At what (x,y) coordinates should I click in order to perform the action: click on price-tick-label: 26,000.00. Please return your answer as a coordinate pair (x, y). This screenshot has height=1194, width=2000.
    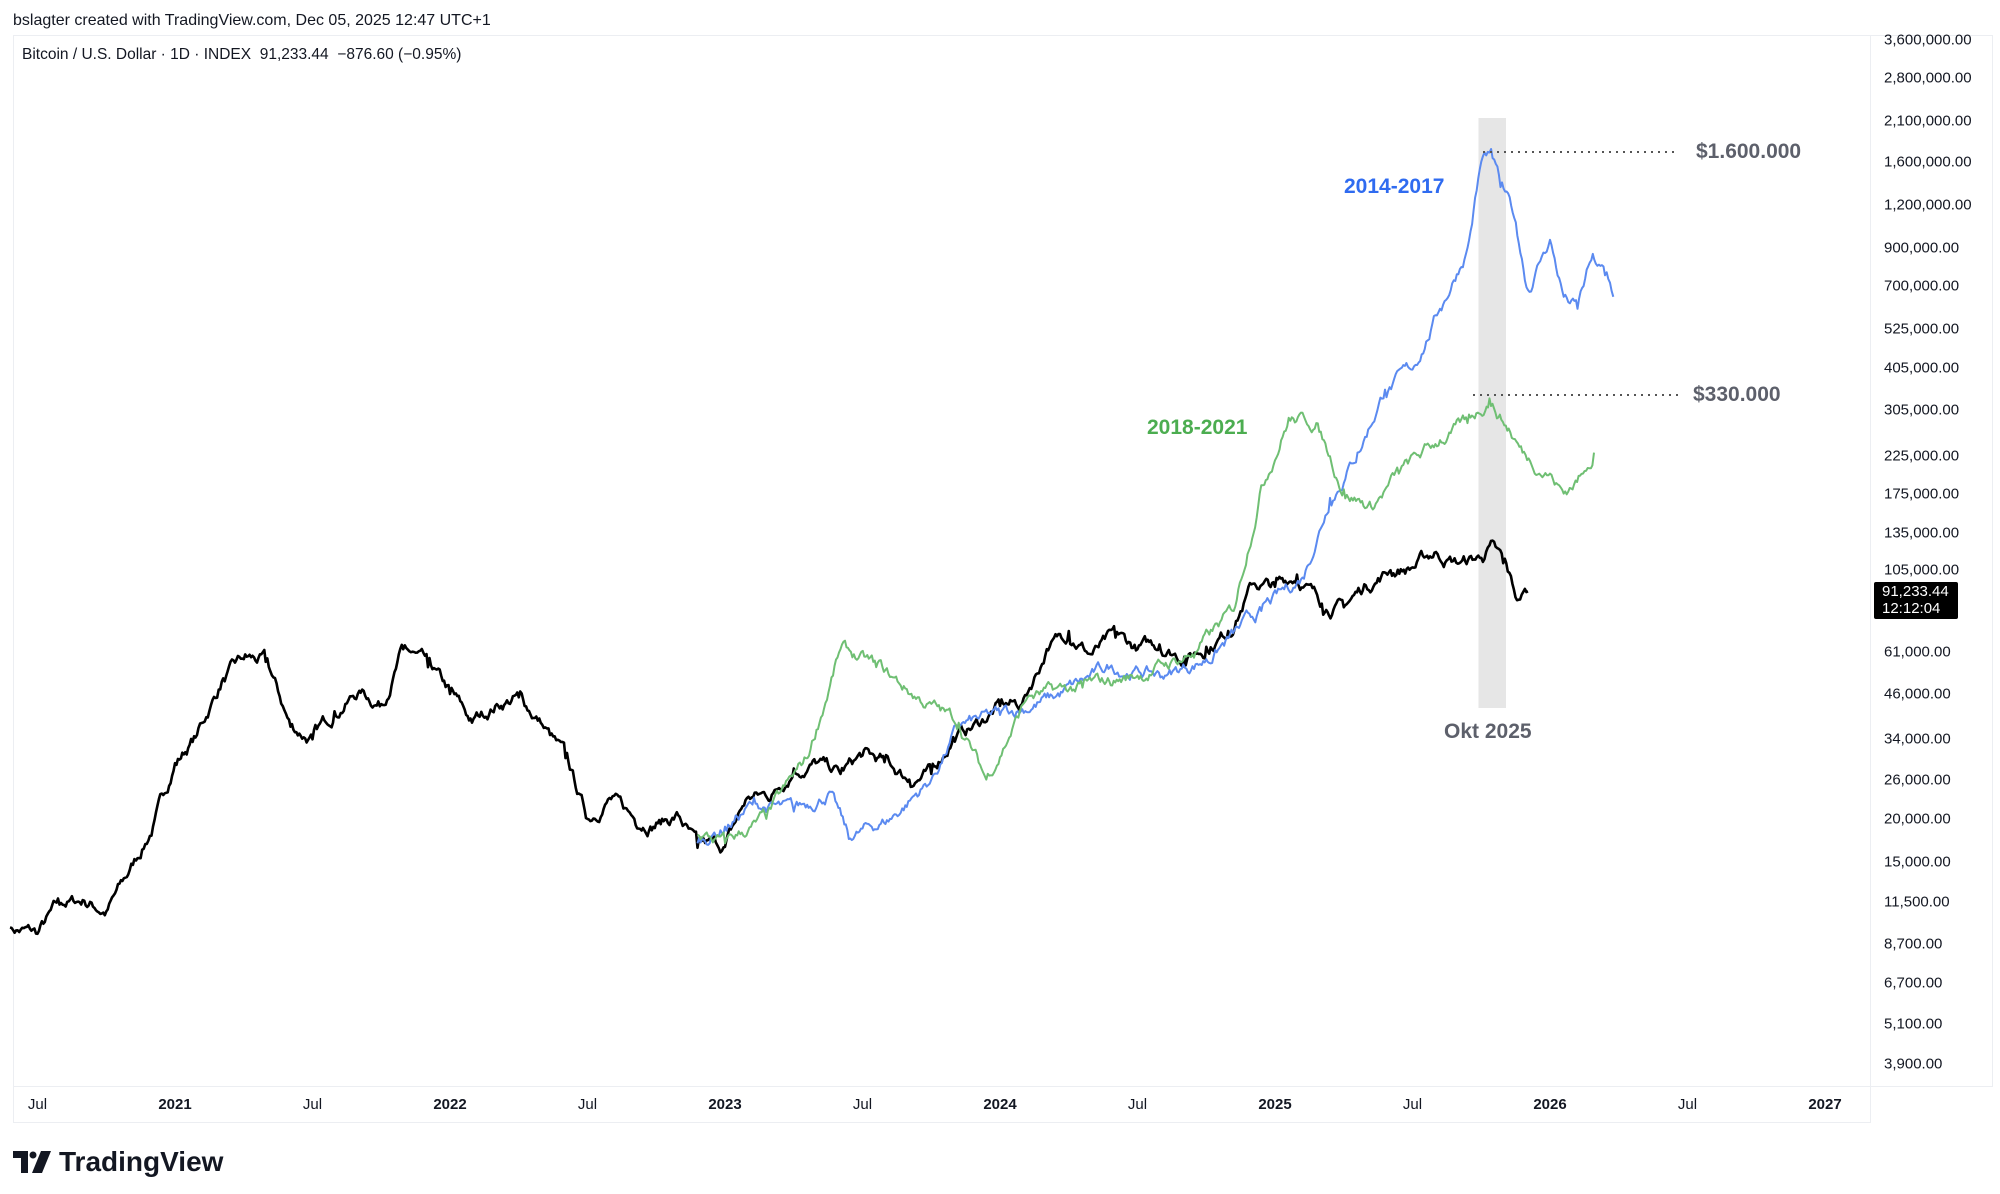
    Looking at the image, I should click on (1917, 780).